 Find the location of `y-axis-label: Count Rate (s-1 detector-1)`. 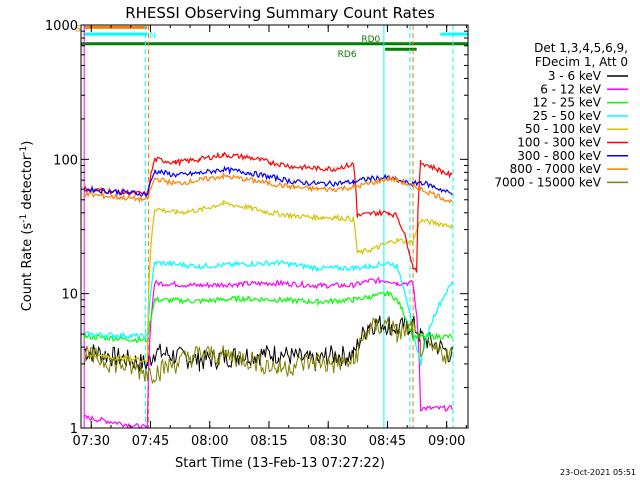

y-axis-label: Count Rate (s-1 detector-1) is located at coordinates (27, 226).